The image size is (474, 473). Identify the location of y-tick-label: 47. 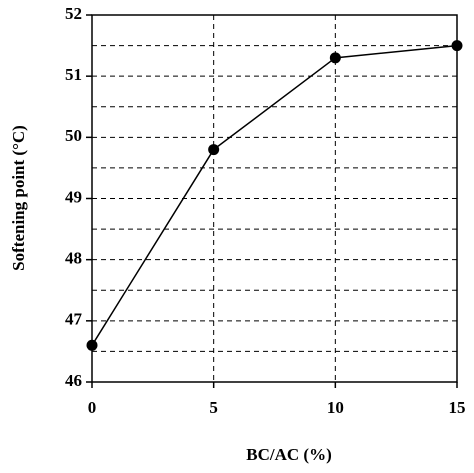
(74, 319).